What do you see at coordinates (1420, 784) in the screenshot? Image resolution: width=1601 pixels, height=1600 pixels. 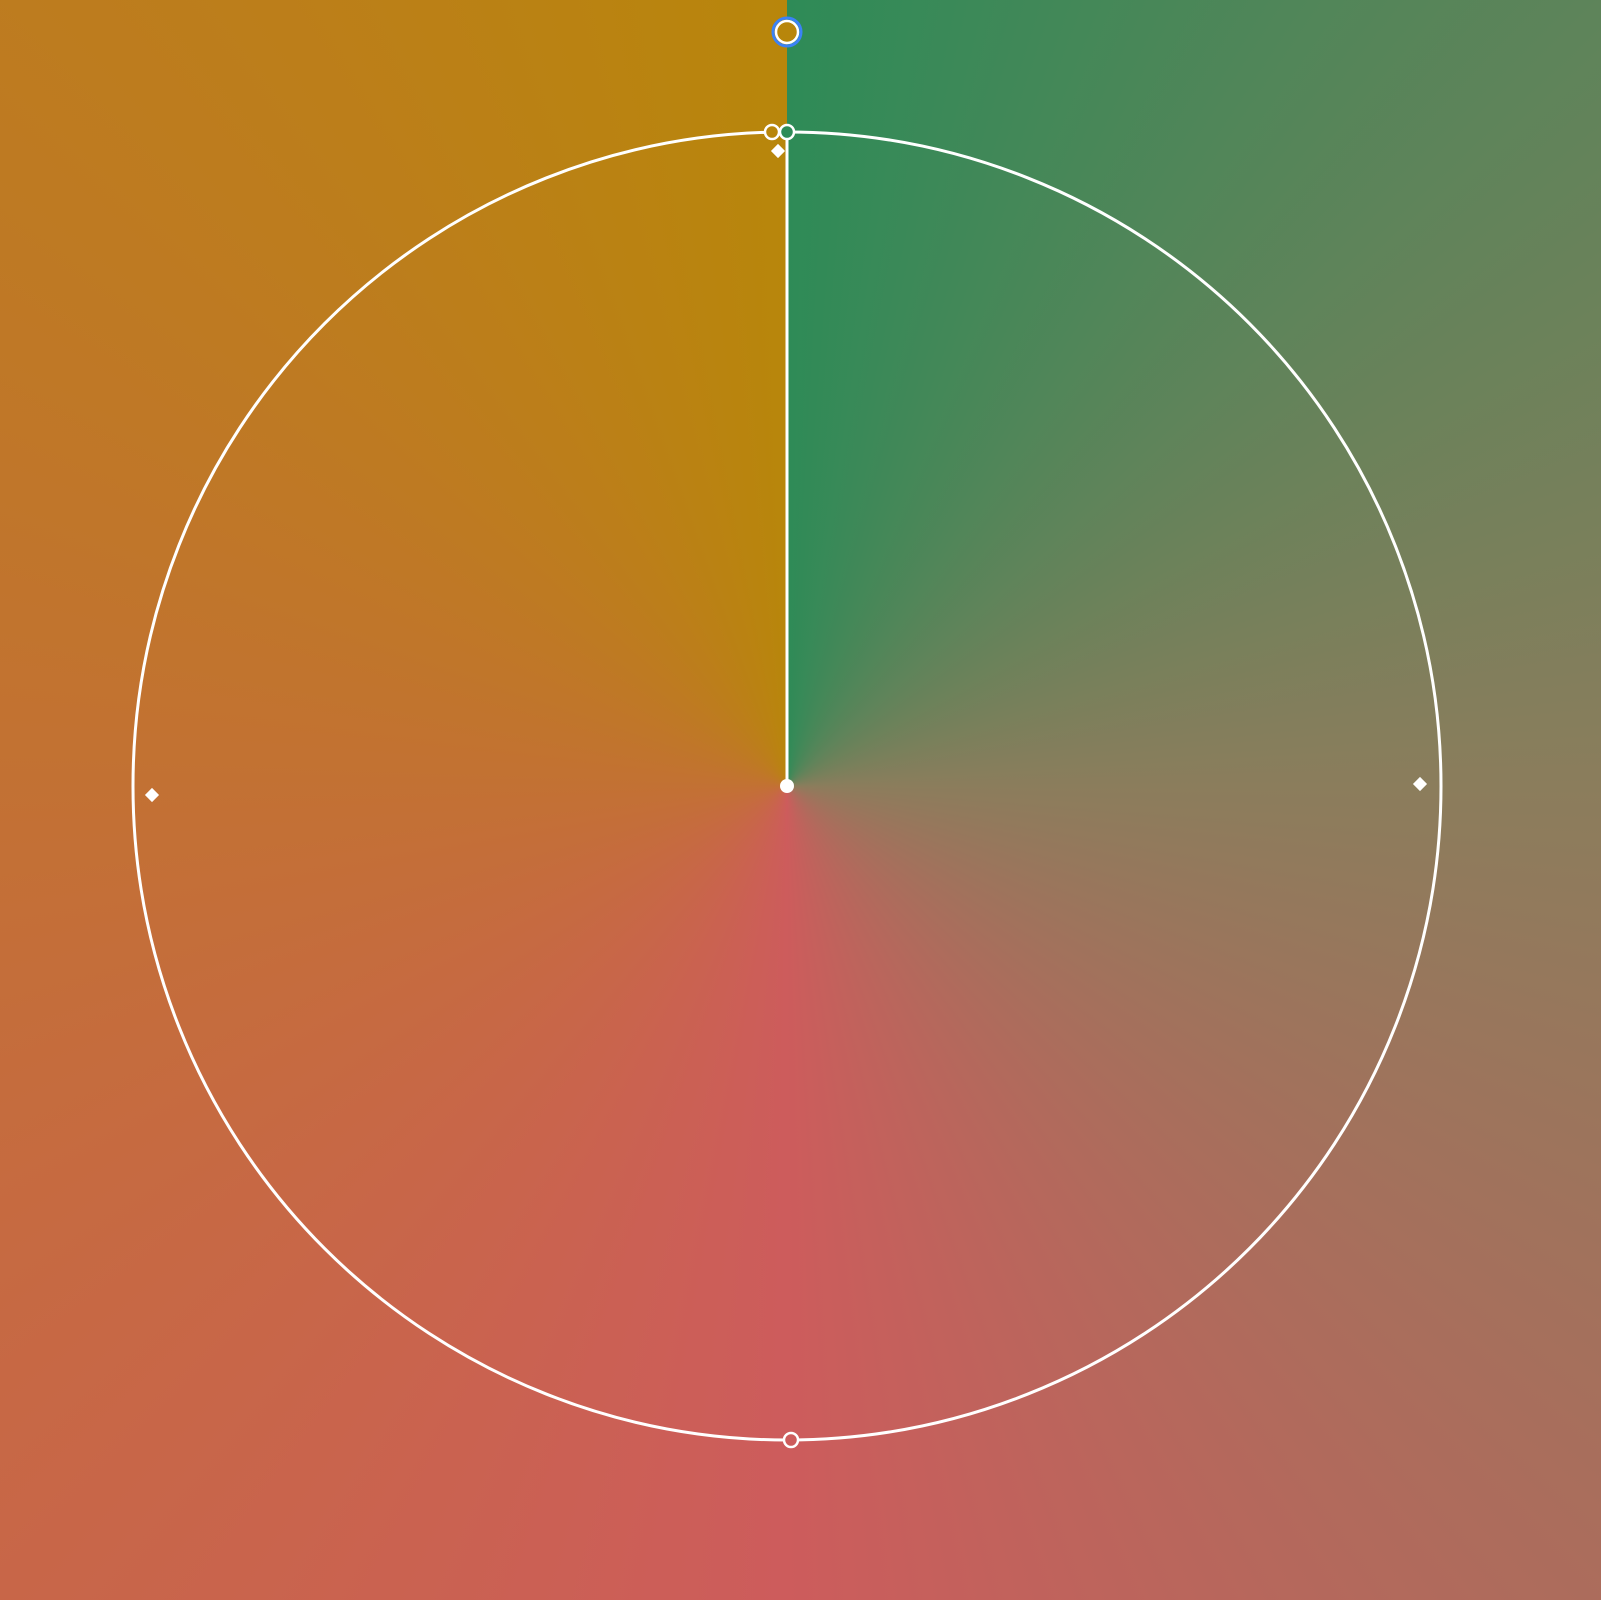 I see `radius-handle-right` at bounding box center [1420, 784].